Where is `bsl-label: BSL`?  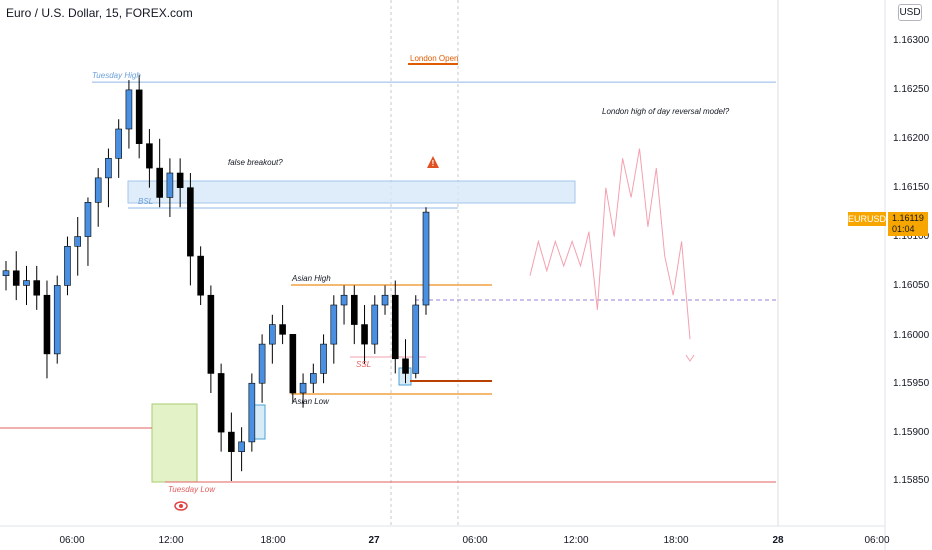
bsl-label: BSL is located at coordinates (146, 201).